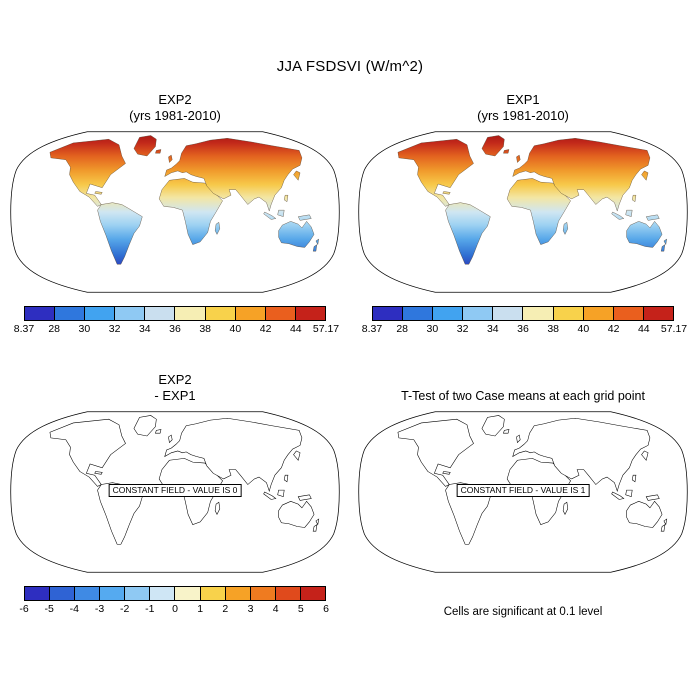 The width and height of the screenshot is (700, 700). I want to click on map-container: CONSTANT FIELD - VALUE IS 1, so click(523, 492).